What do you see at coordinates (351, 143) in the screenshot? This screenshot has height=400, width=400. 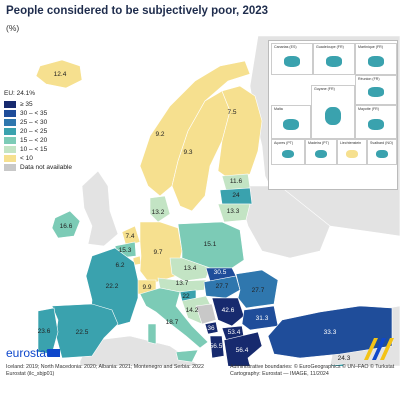 I see `inset-label: Liechtenstein` at bounding box center [351, 143].